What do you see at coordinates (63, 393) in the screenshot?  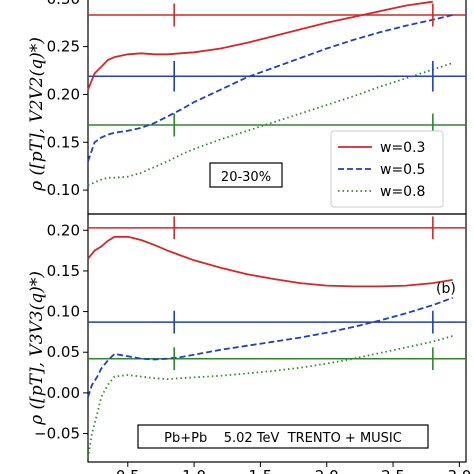 I see `bottom-ytick-label: 0.00` at bounding box center [63, 393].